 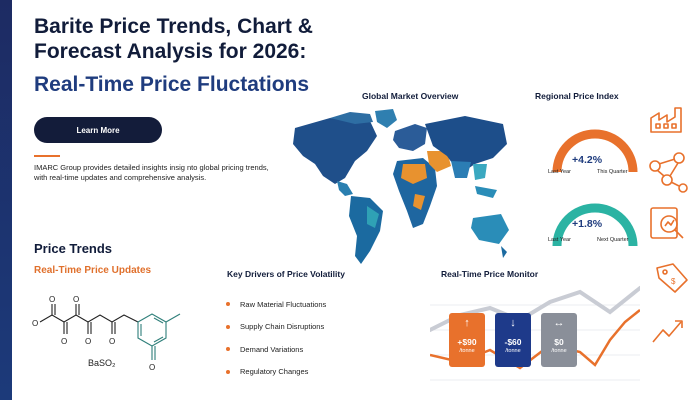 What do you see at coordinates (467, 323) in the screenshot?
I see `arrow-up-icon: ↑` at bounding box center [467, 323].